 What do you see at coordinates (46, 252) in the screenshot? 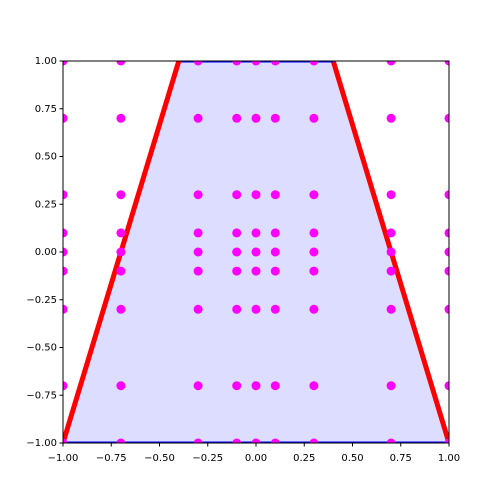
I see `y-tick-label: 0.00` at bounding box center [46, 252].